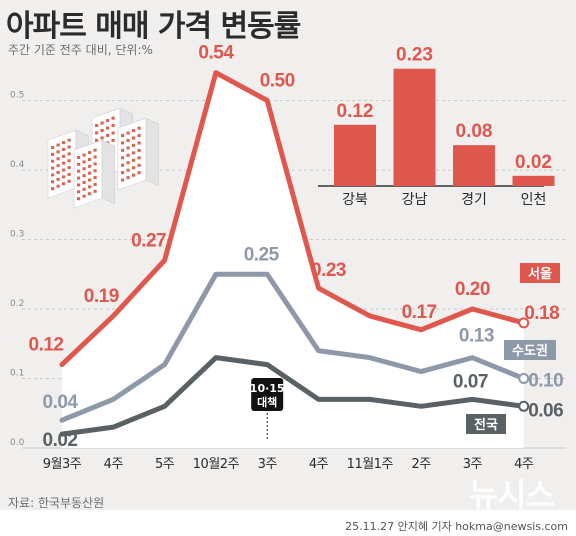  I want to click on nation-end-marker, so click(524, 406).